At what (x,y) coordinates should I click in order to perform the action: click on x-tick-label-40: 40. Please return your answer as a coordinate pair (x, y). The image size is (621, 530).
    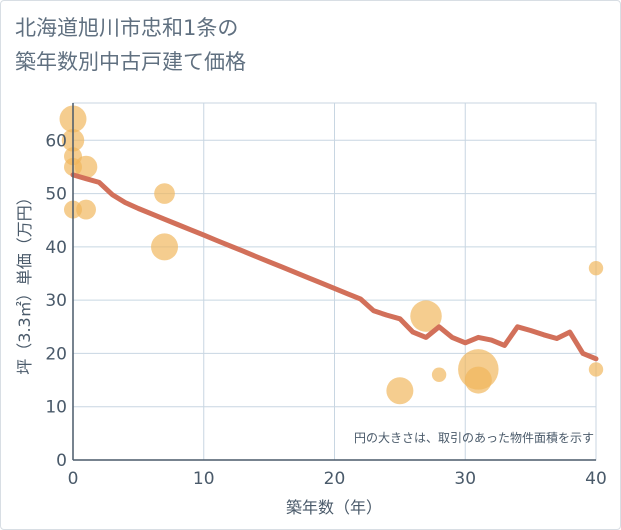
    Looking at the image, I should click on (596, 479).